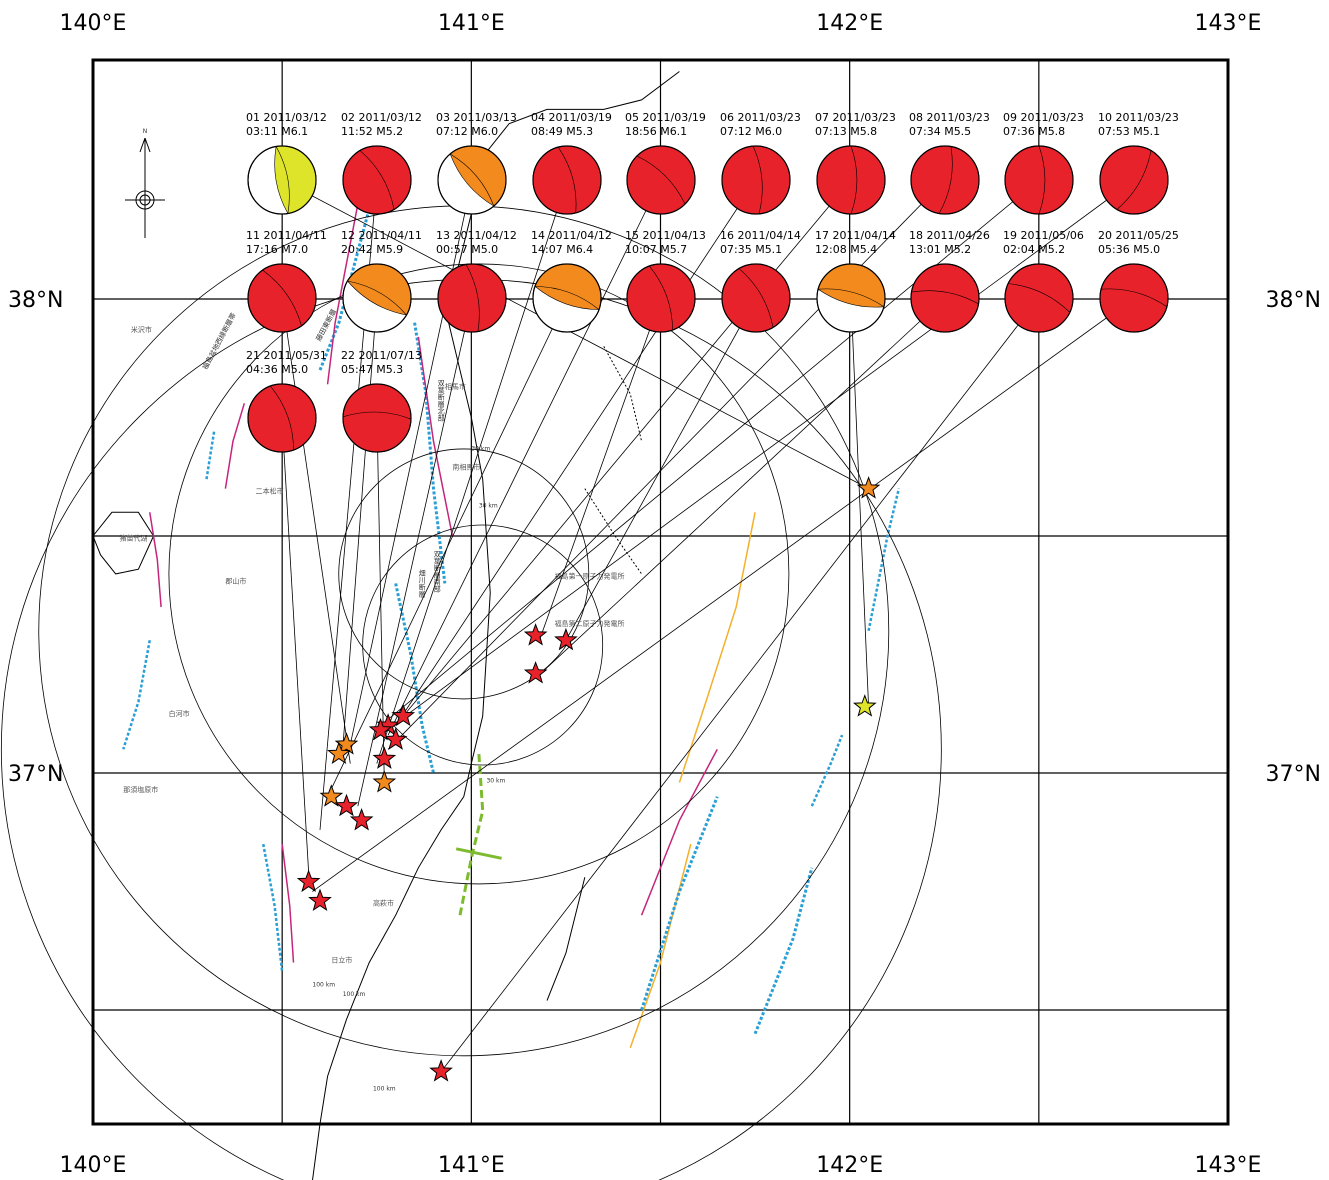  What do you see at coordinates (1293, 300) in the screenshot?
I see `right-lat-label: 38°N` at bounding box center [1293, 300].